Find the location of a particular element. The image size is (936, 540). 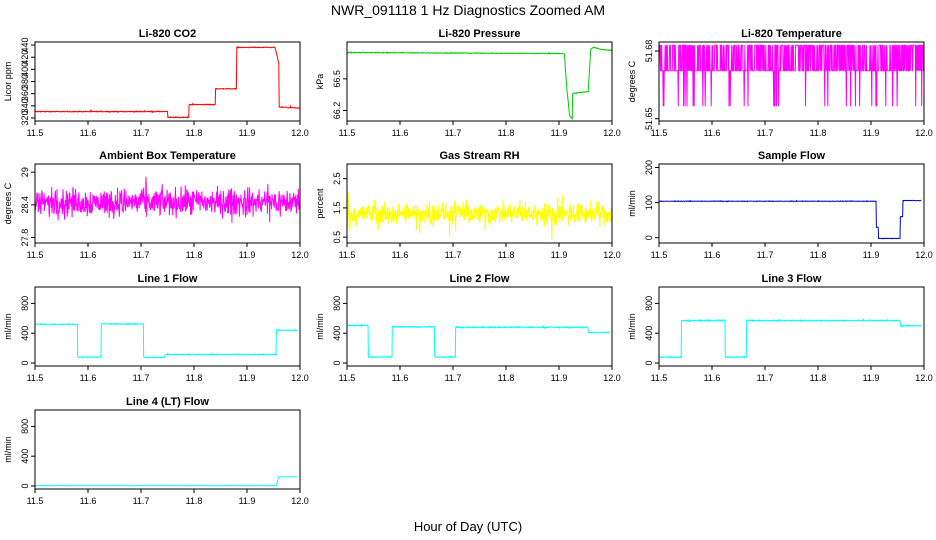

y-tick-label: 1.5 is located at coordinates (337, 208).